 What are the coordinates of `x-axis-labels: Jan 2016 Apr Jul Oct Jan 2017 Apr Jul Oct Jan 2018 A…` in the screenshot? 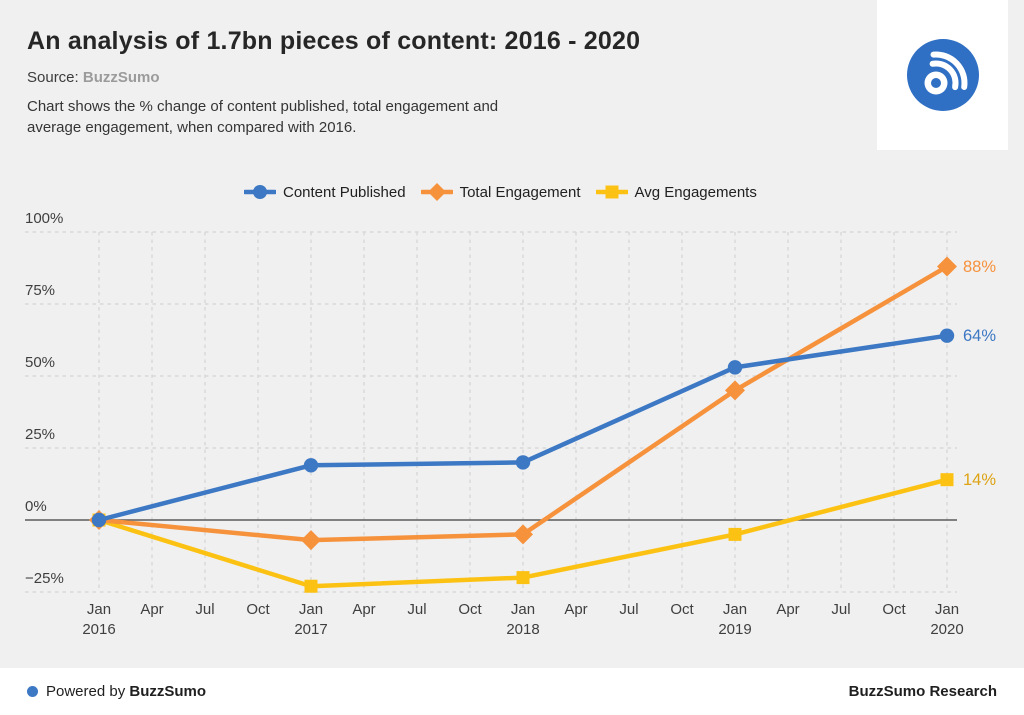 It's located at (522, 619).